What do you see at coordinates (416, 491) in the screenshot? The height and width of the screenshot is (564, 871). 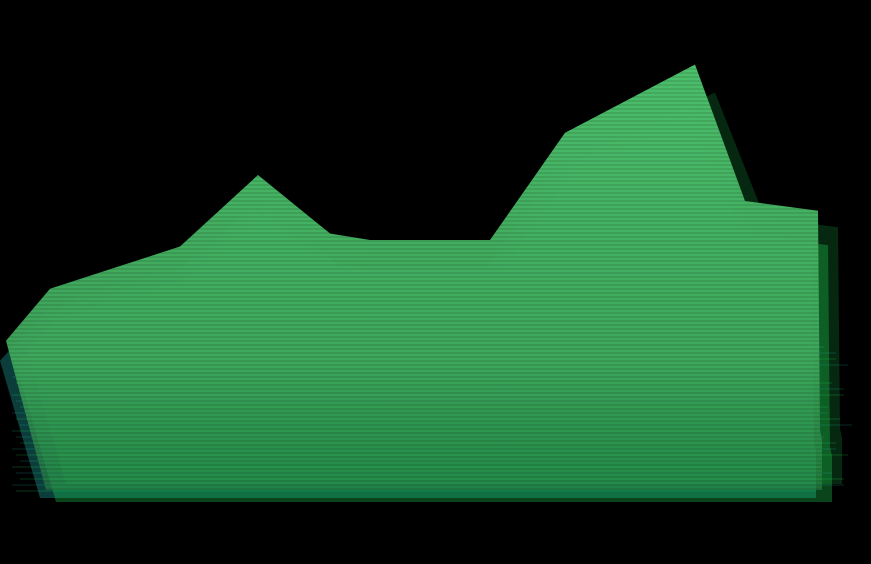 I see `scan-band` at bounding box center [416, 491].